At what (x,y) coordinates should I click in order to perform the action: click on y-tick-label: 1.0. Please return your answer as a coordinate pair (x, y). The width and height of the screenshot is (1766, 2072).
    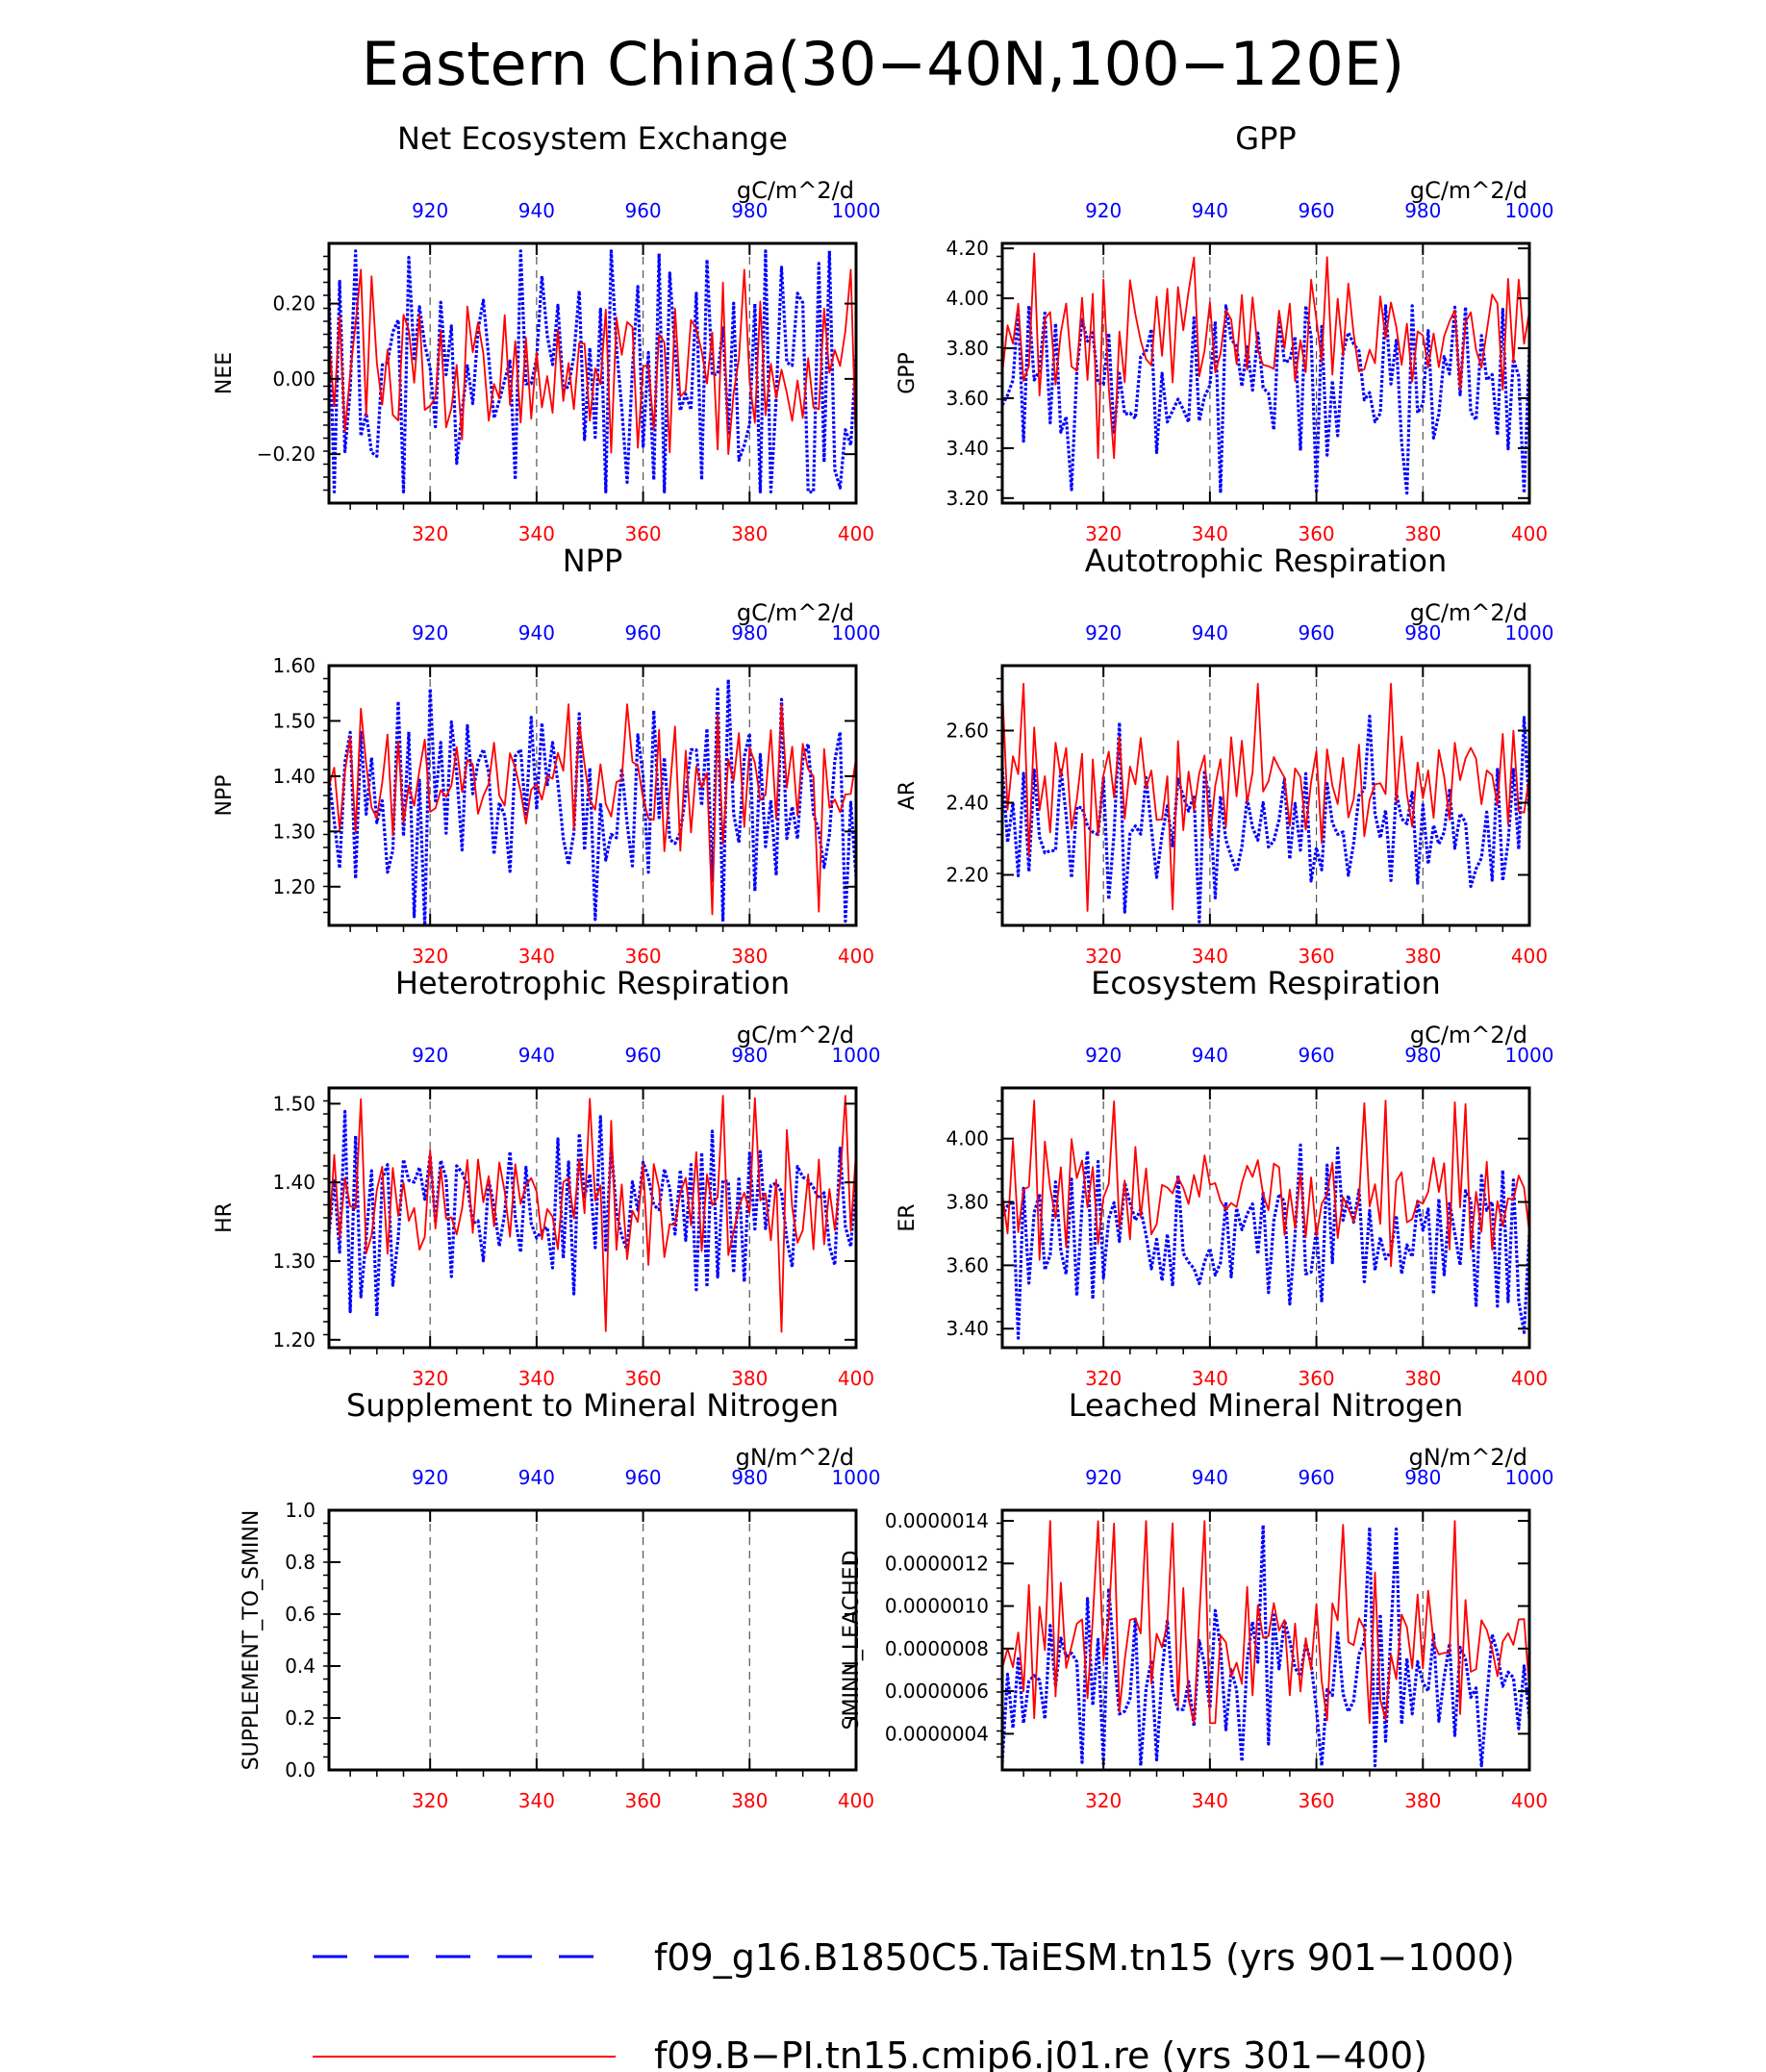
    Looking at the image, I should click on (300, 1510).